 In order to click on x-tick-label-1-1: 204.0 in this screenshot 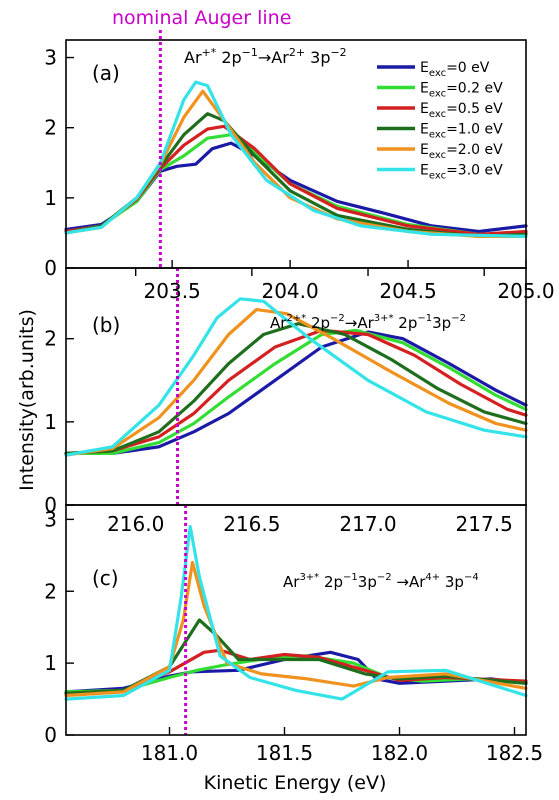, I will do `click(289, 291)`.